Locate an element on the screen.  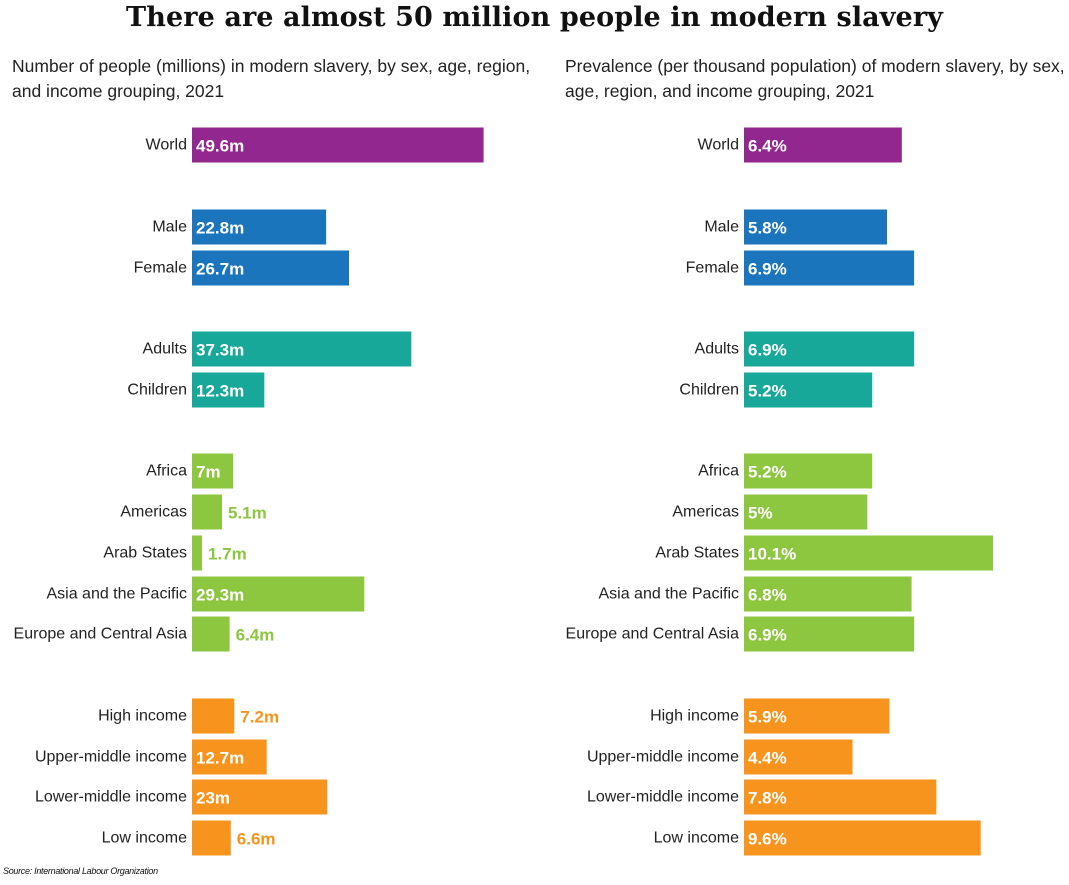
left-value-label-europe-and-central-asia: 6.4m is located at coordinates (255, 635).